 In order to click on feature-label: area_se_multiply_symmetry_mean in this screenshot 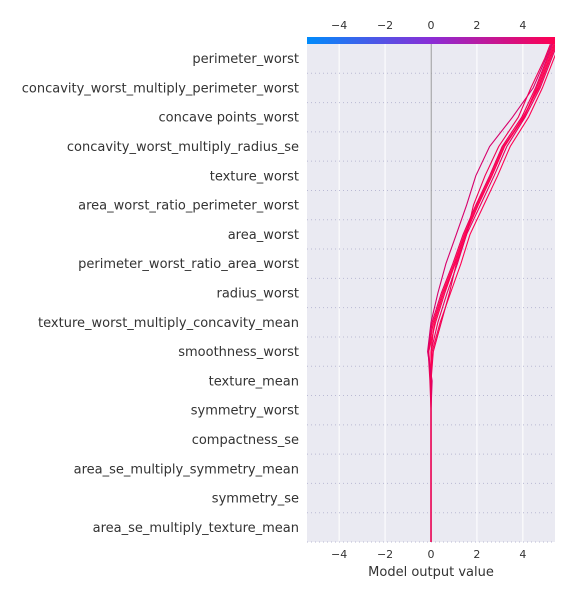, I will do `click(186, 469)`.